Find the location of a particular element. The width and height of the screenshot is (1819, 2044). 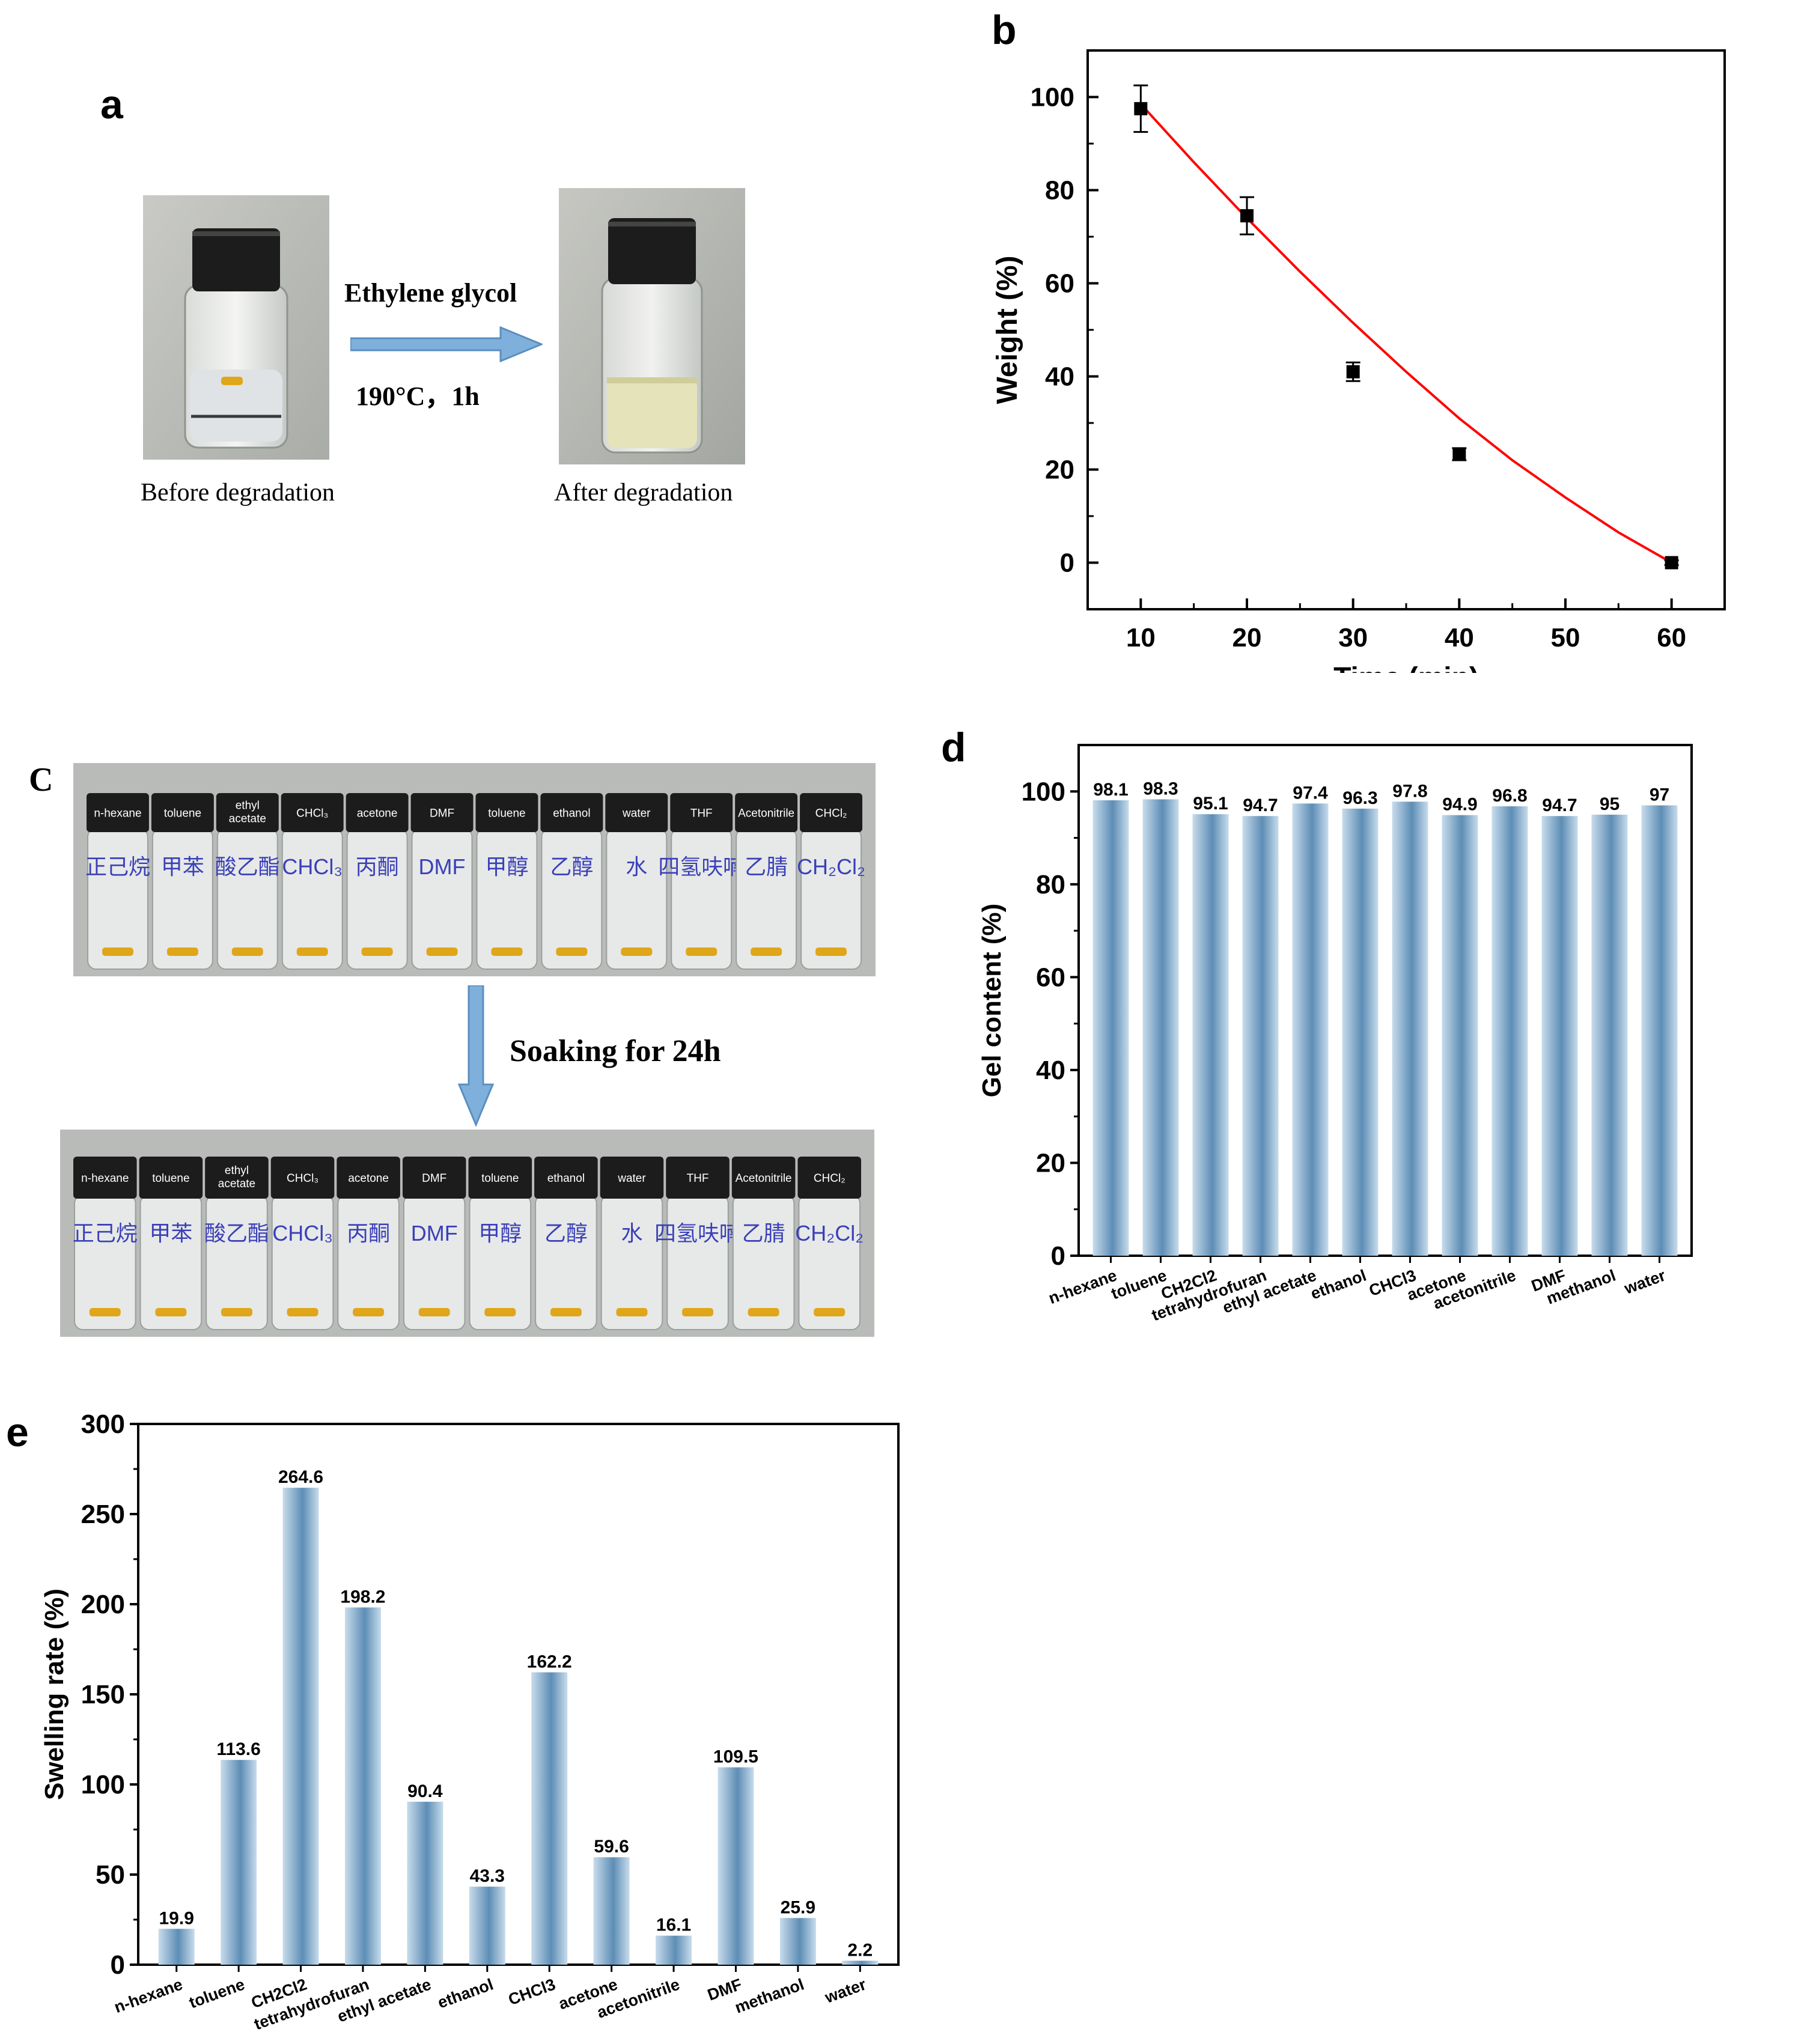

bar-value-label: 59.6 is located at coordinates (611, 1847).